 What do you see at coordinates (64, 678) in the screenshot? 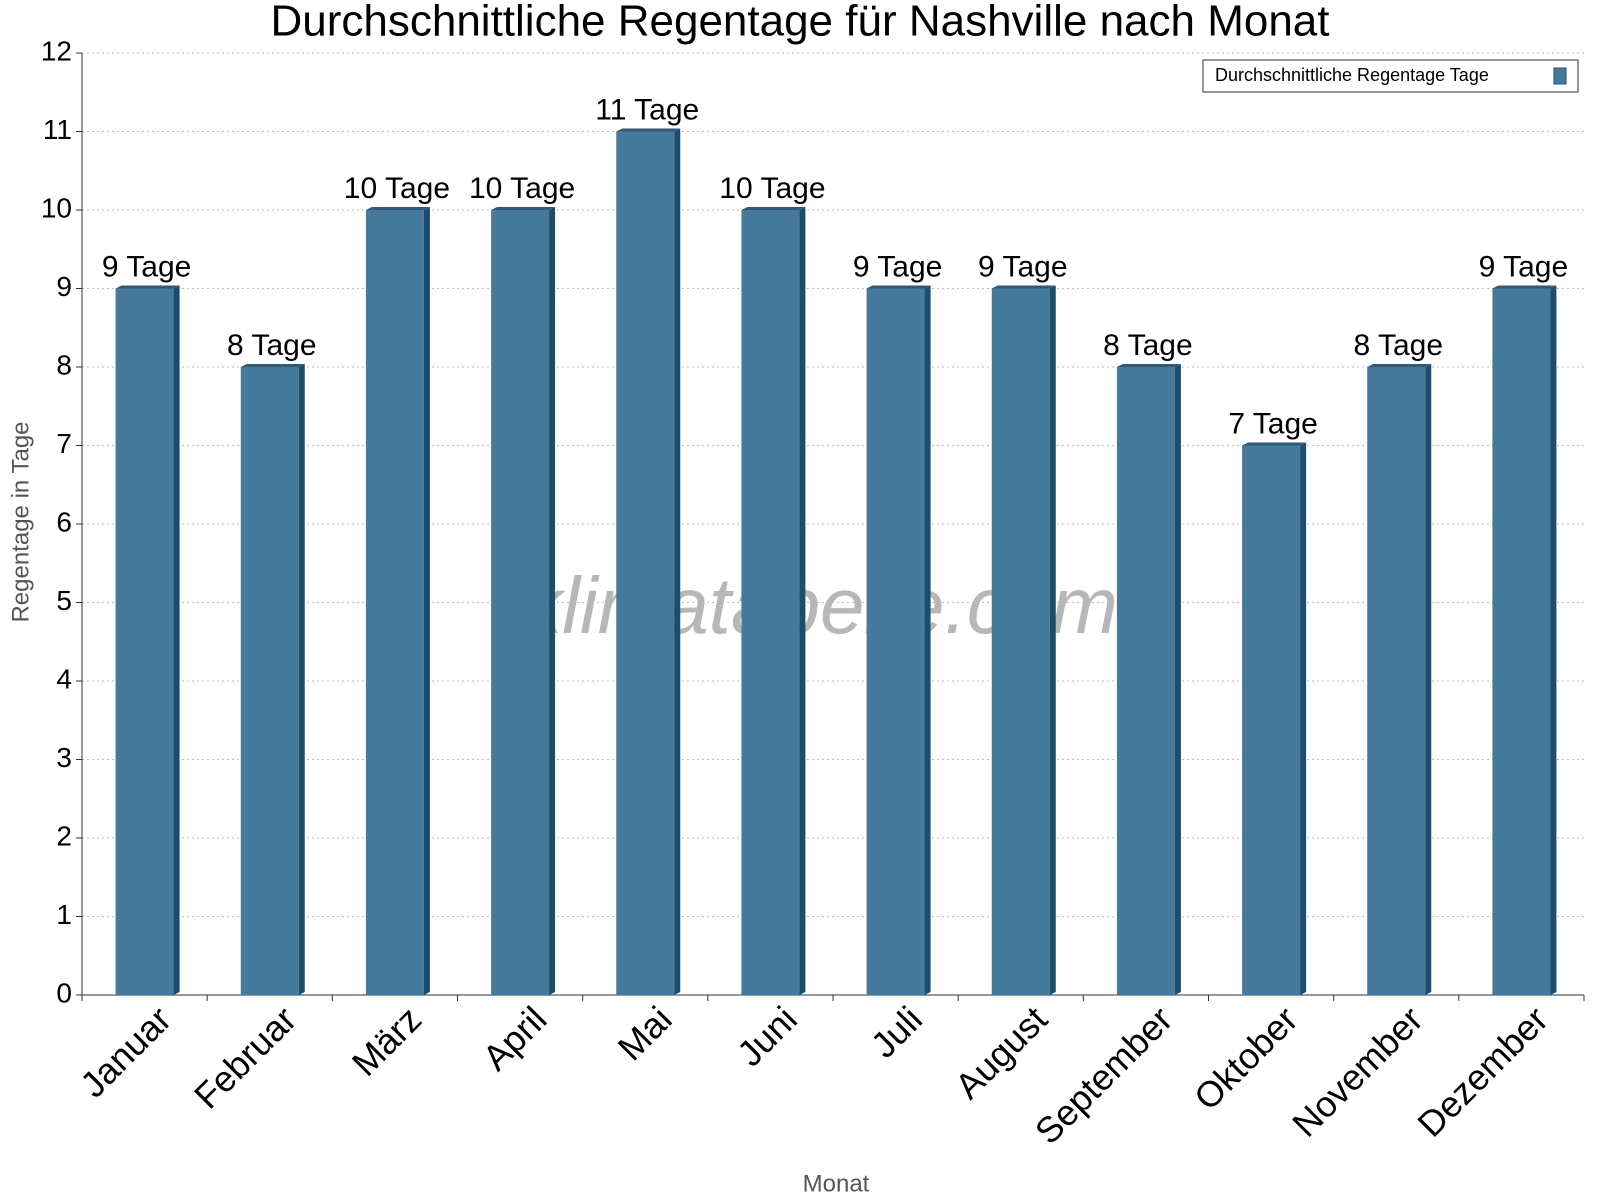
I see `y-tick-label: 4` at bounding box center [64, 678].